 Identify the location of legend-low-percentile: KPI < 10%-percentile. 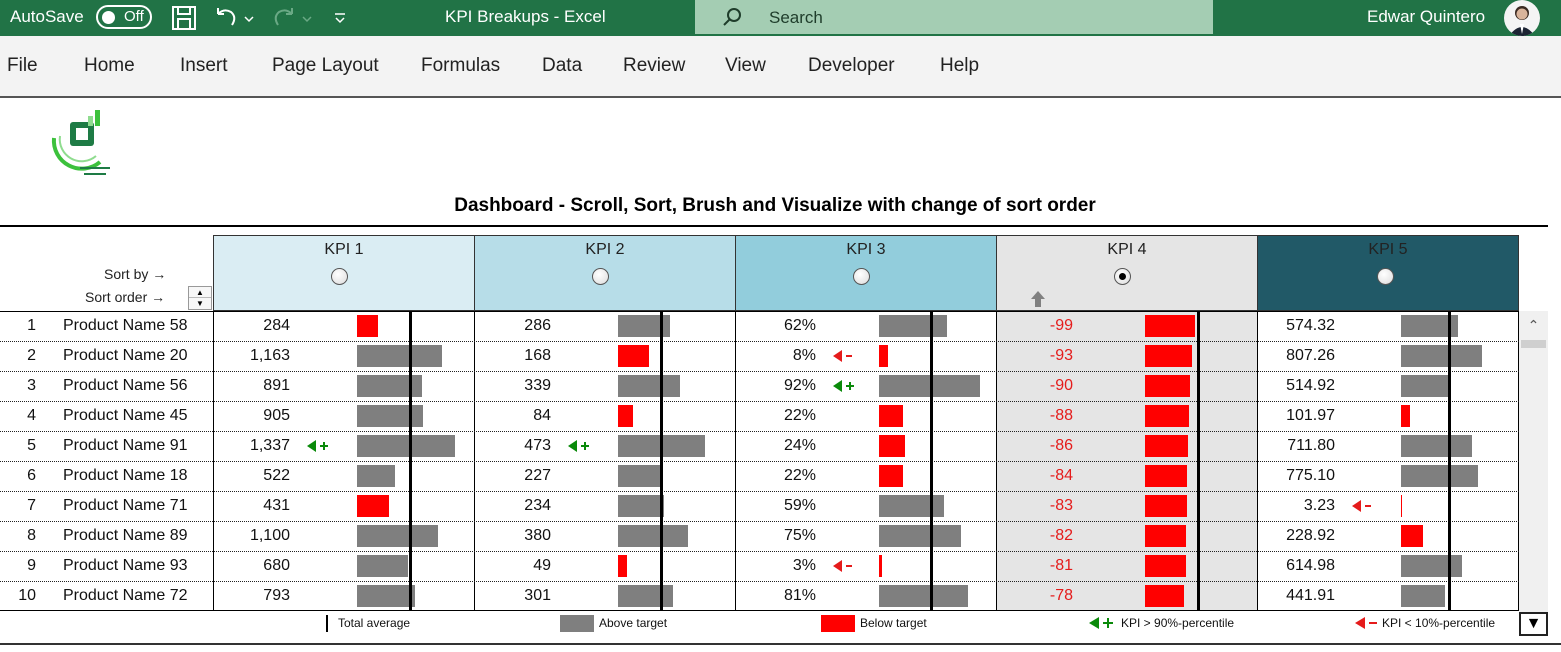
(1439, 623).